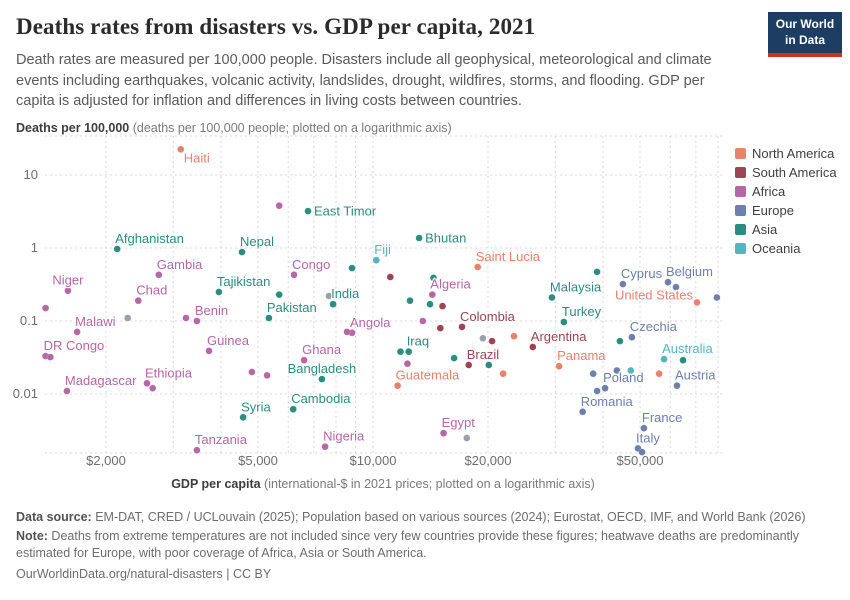 This screenshot has height=600, width=850. What do you see at coordinates (786, 248) in the screenshot?
I see `legend-item-oceania: Oceania` at bounding box center [786, 248].